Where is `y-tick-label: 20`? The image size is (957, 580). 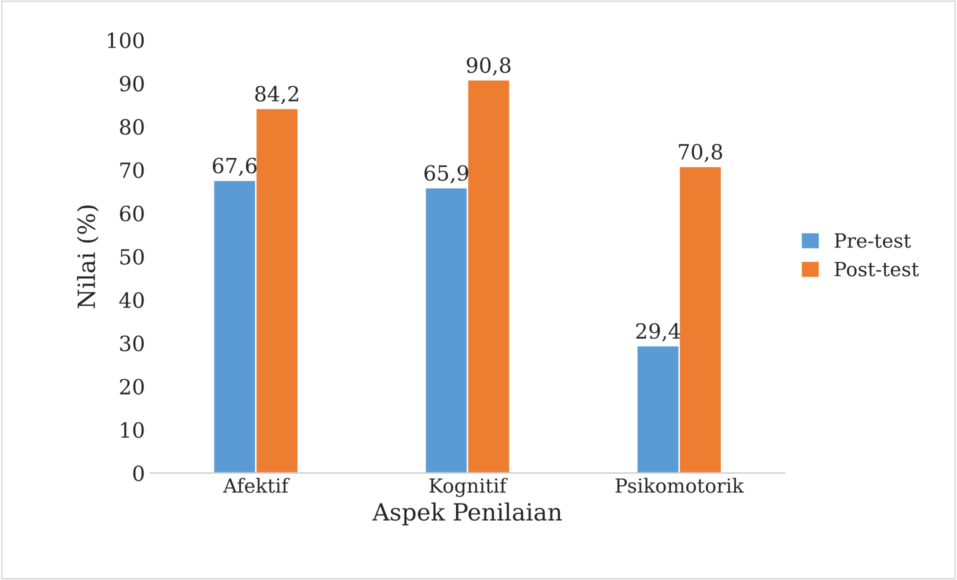 y-tick-label: 20 is located at coordinates (132, 386).